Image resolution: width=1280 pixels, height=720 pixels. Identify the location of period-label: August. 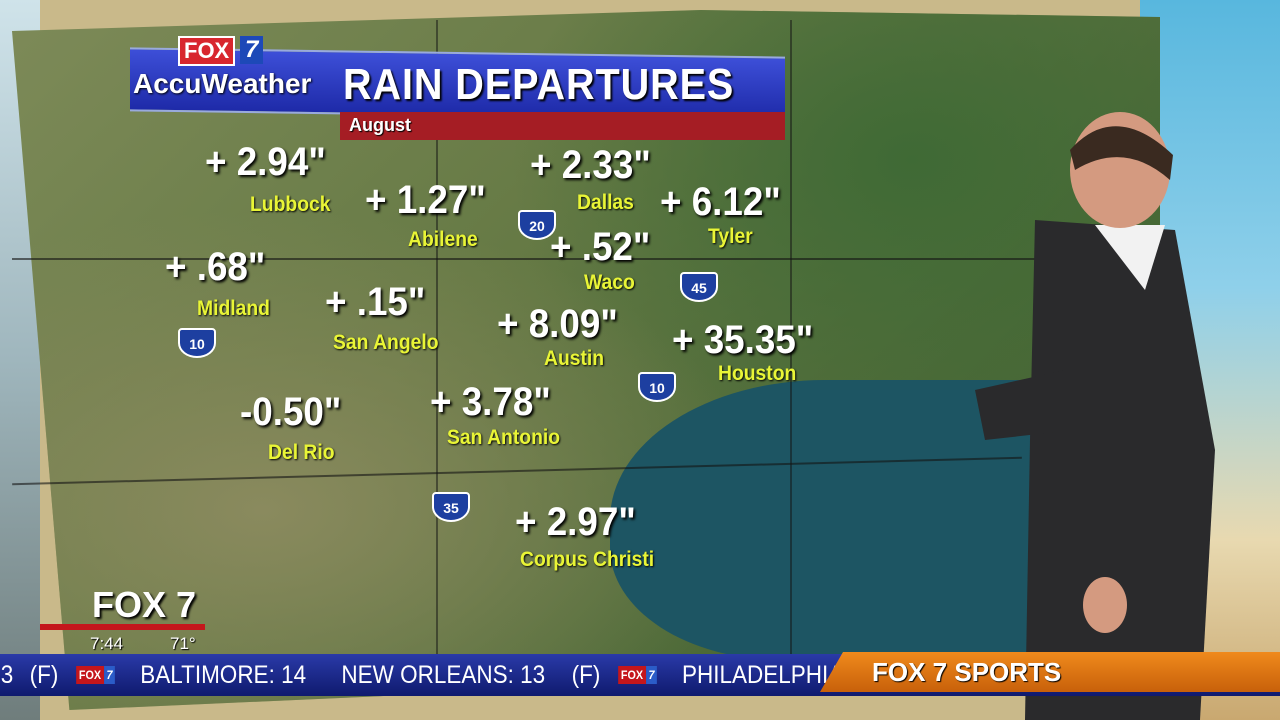
(380, 125).